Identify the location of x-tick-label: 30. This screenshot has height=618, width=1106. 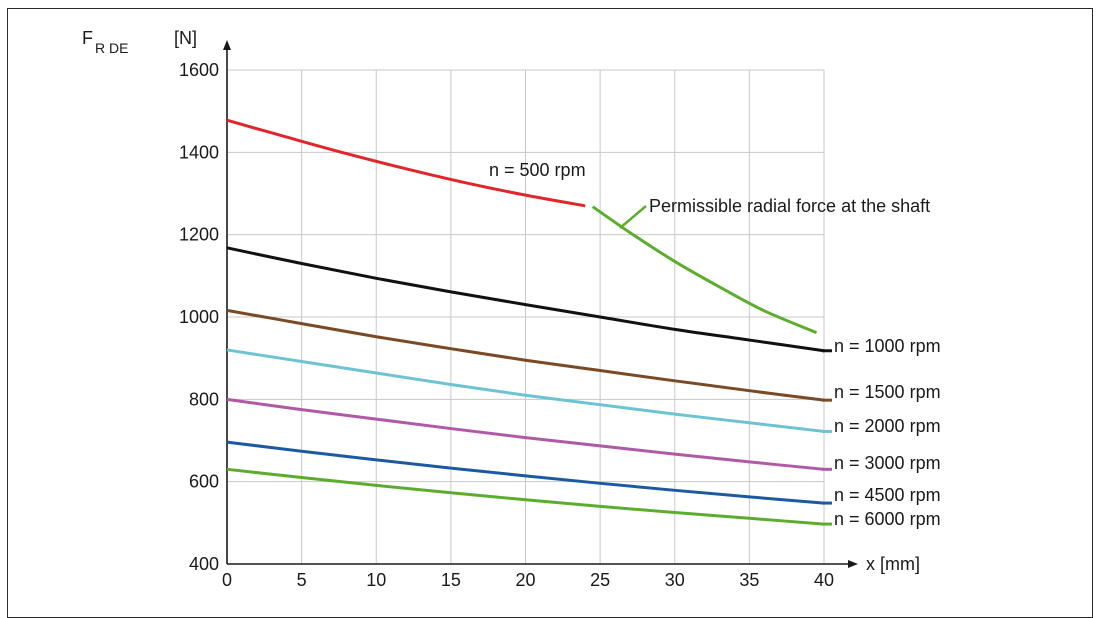
(675, 580).